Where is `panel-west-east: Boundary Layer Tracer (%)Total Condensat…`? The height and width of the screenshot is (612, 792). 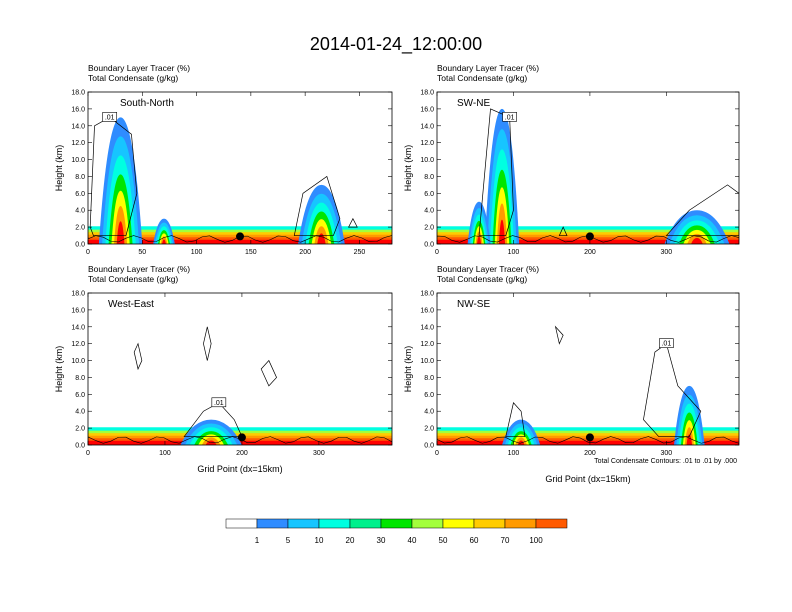 panel-west-east: Boundary Layer Tracer (%)Total Condensat… is located at coordinates (223, 360).